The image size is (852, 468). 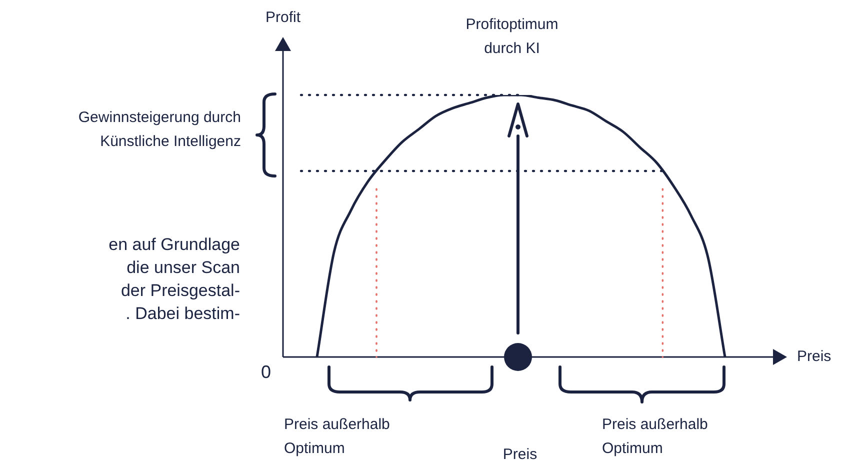 What do you see at coordinates (283, 17) in the screenshot?
I see `y-axis-title: Profit` at bounding box center [283, 17].